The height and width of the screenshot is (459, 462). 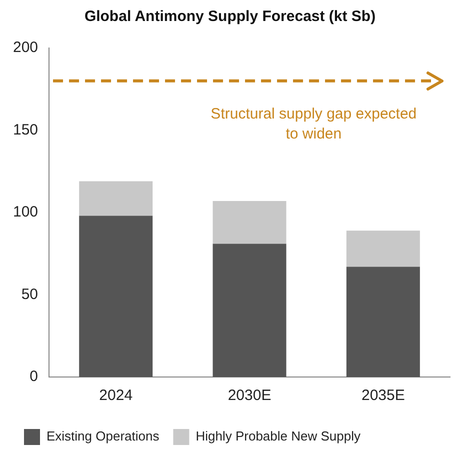 I want to click on legend-label: Existing Operations, so click(x=103, y=436).